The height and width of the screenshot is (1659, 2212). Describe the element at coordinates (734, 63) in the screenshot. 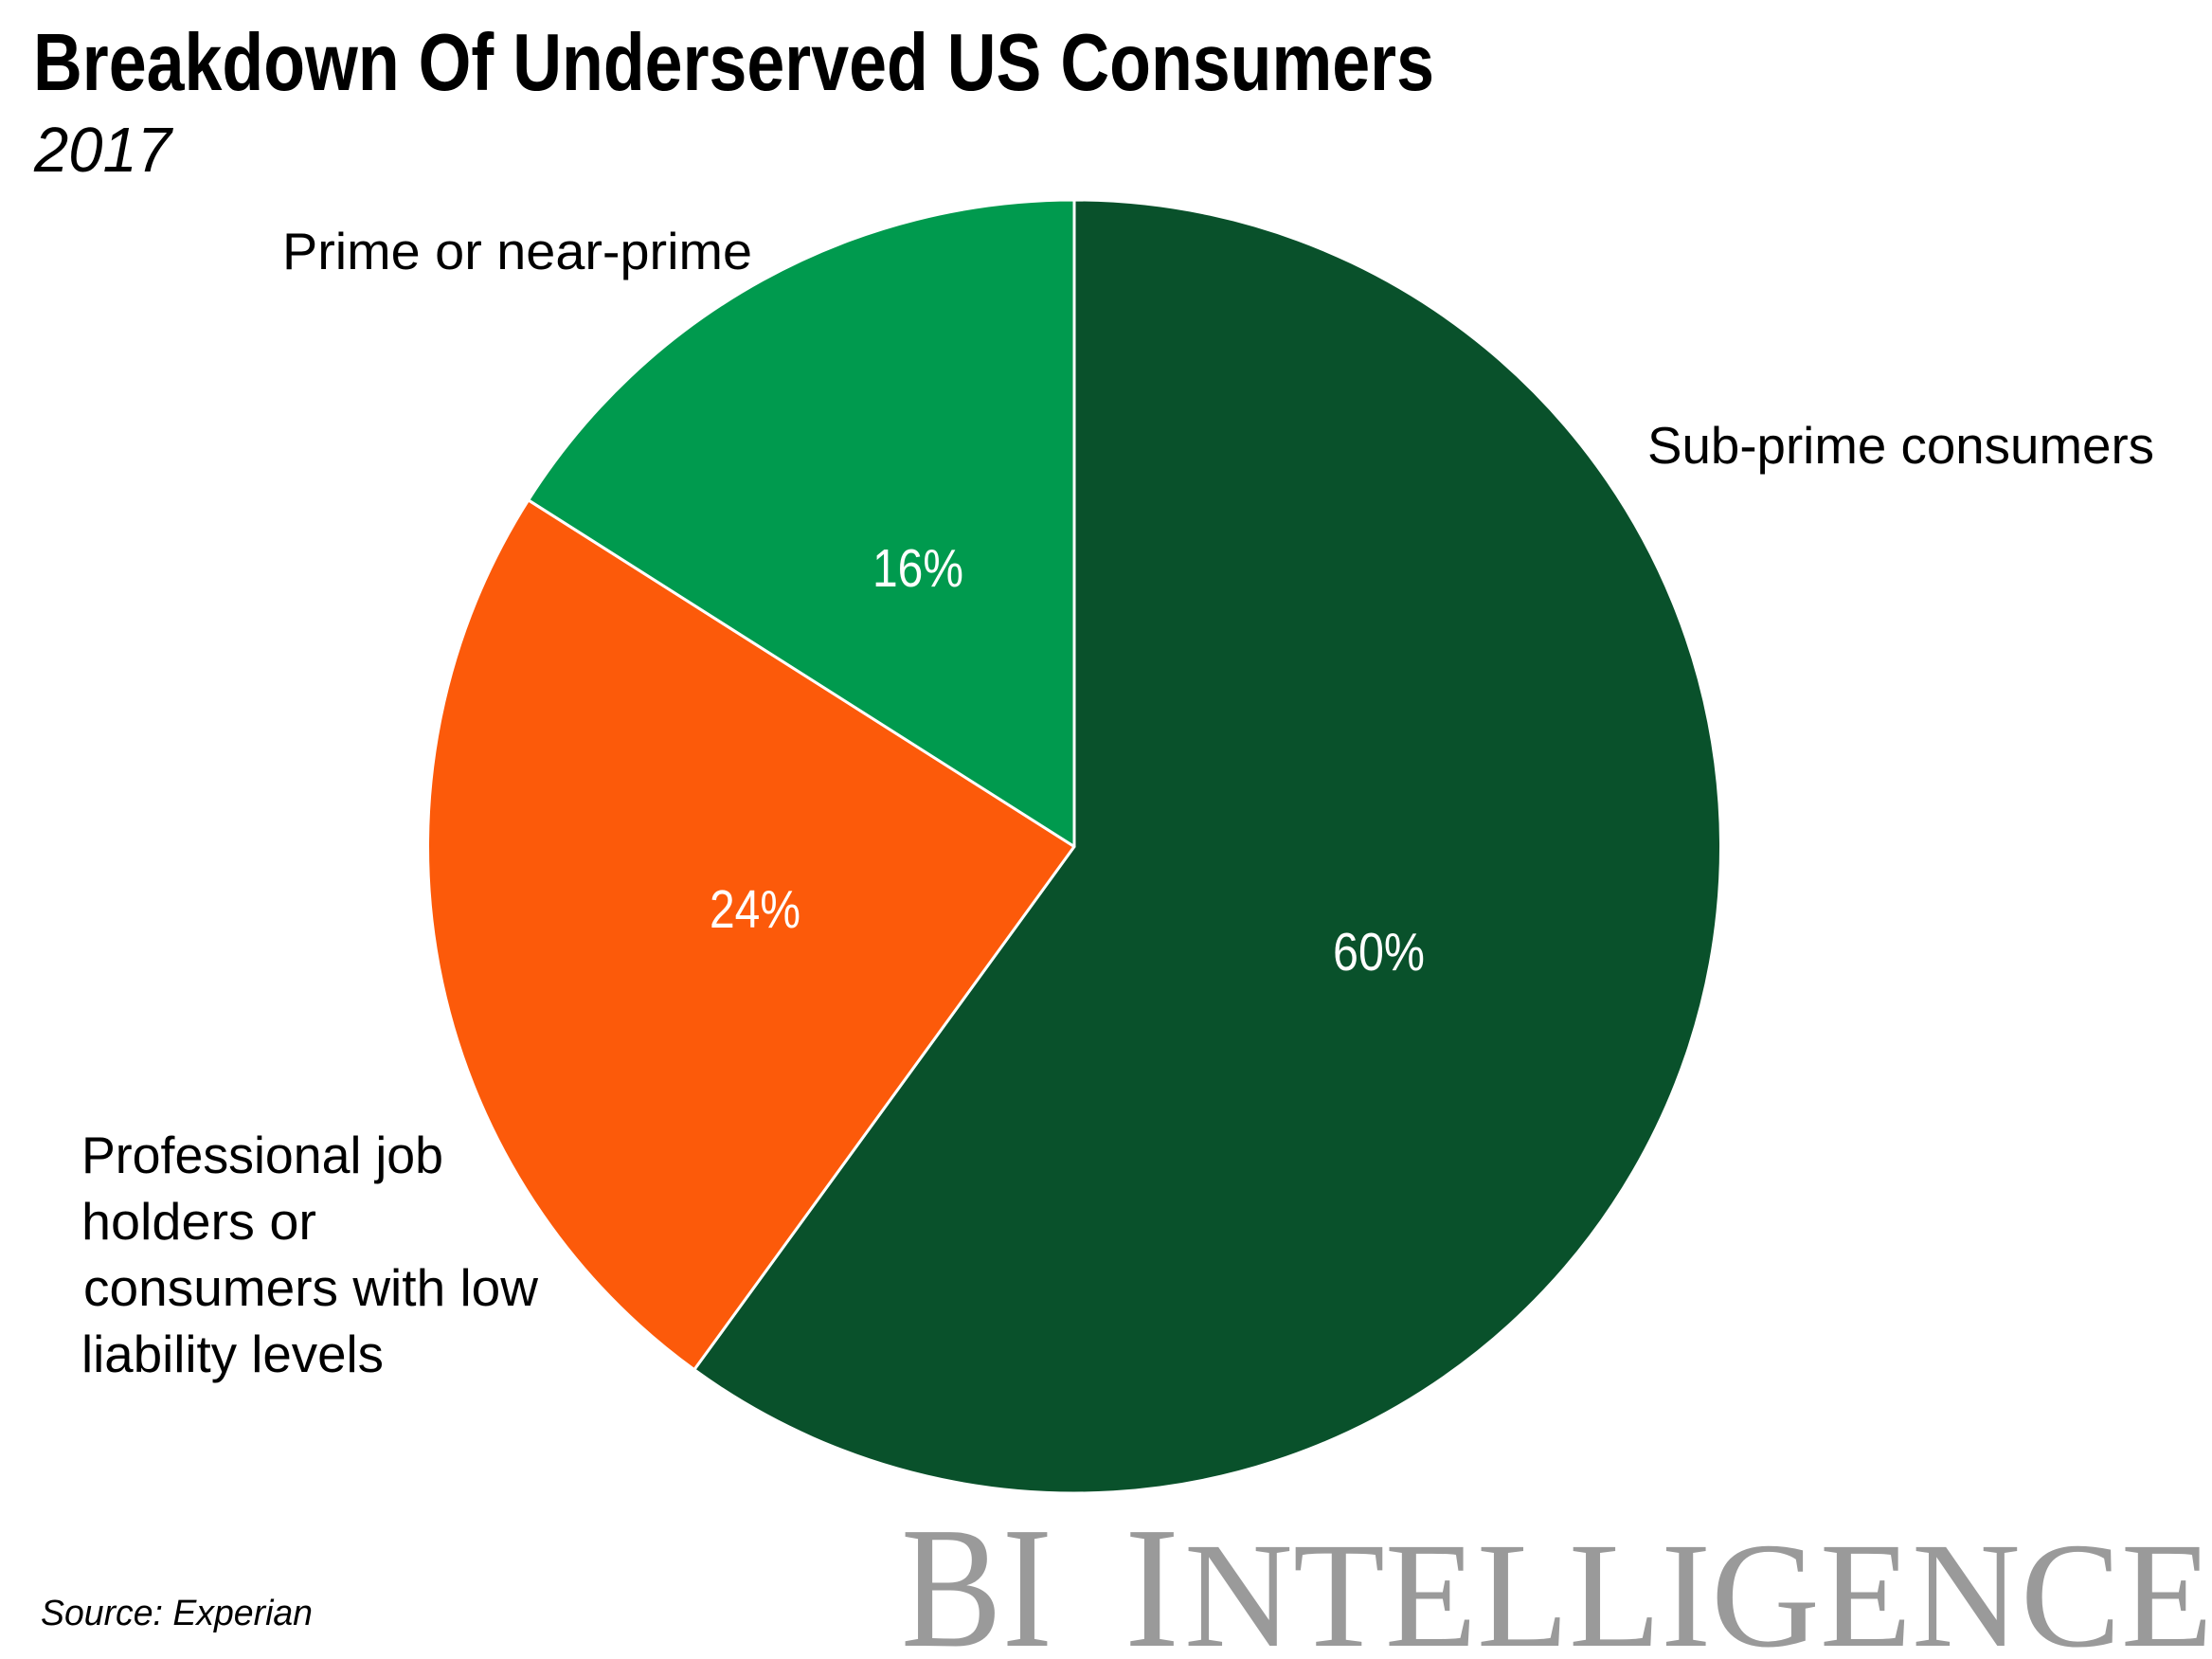

I see `svg-text:Breakdown Of Underserved US Co: Breakdown Of Underserved US Consumers` at that location.